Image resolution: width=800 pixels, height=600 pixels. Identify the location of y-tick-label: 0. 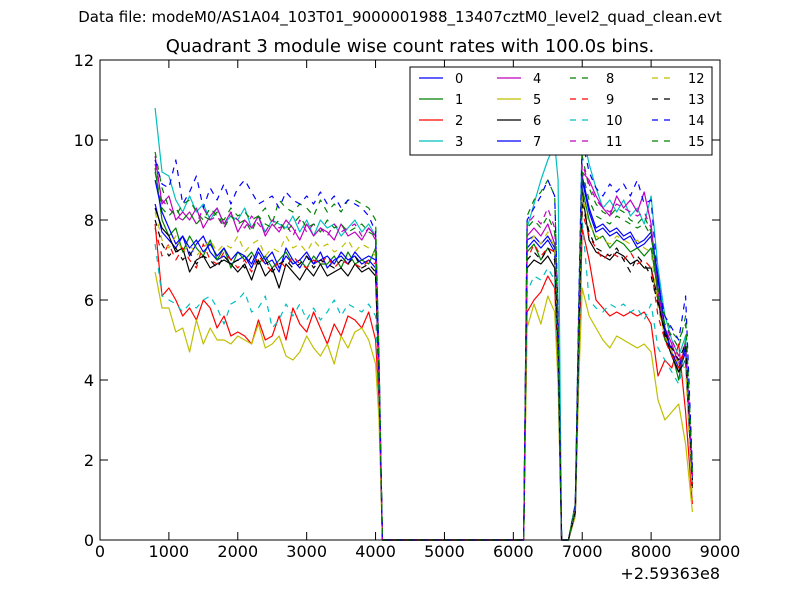
(89, 540).